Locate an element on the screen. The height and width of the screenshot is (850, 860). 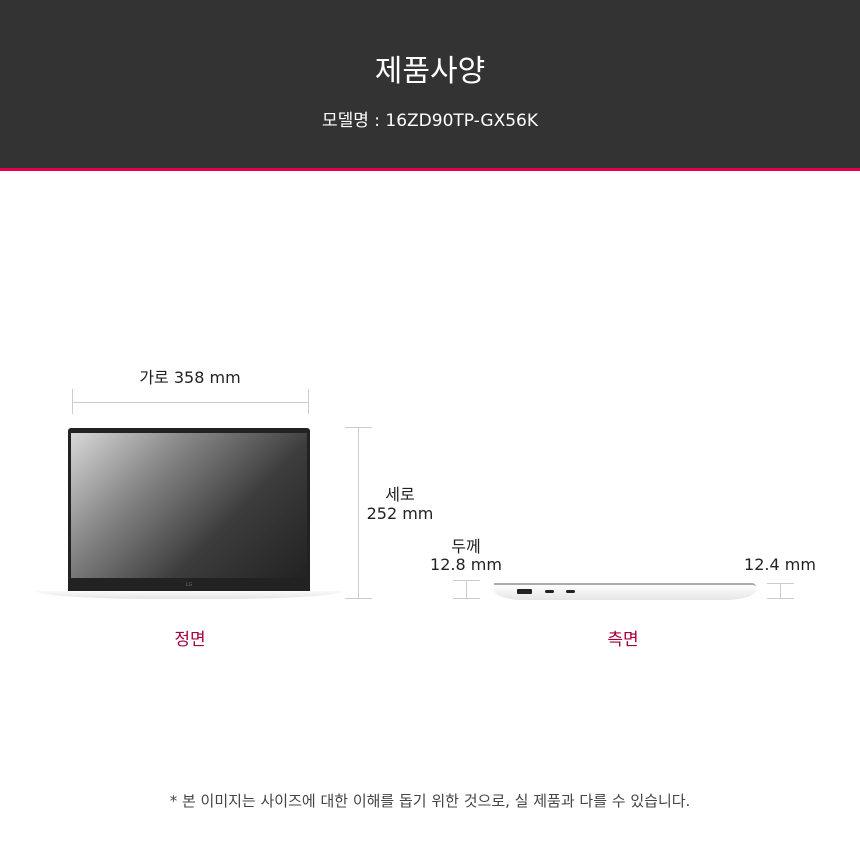
height-tick-bottom is located at coordinates (358, 598).